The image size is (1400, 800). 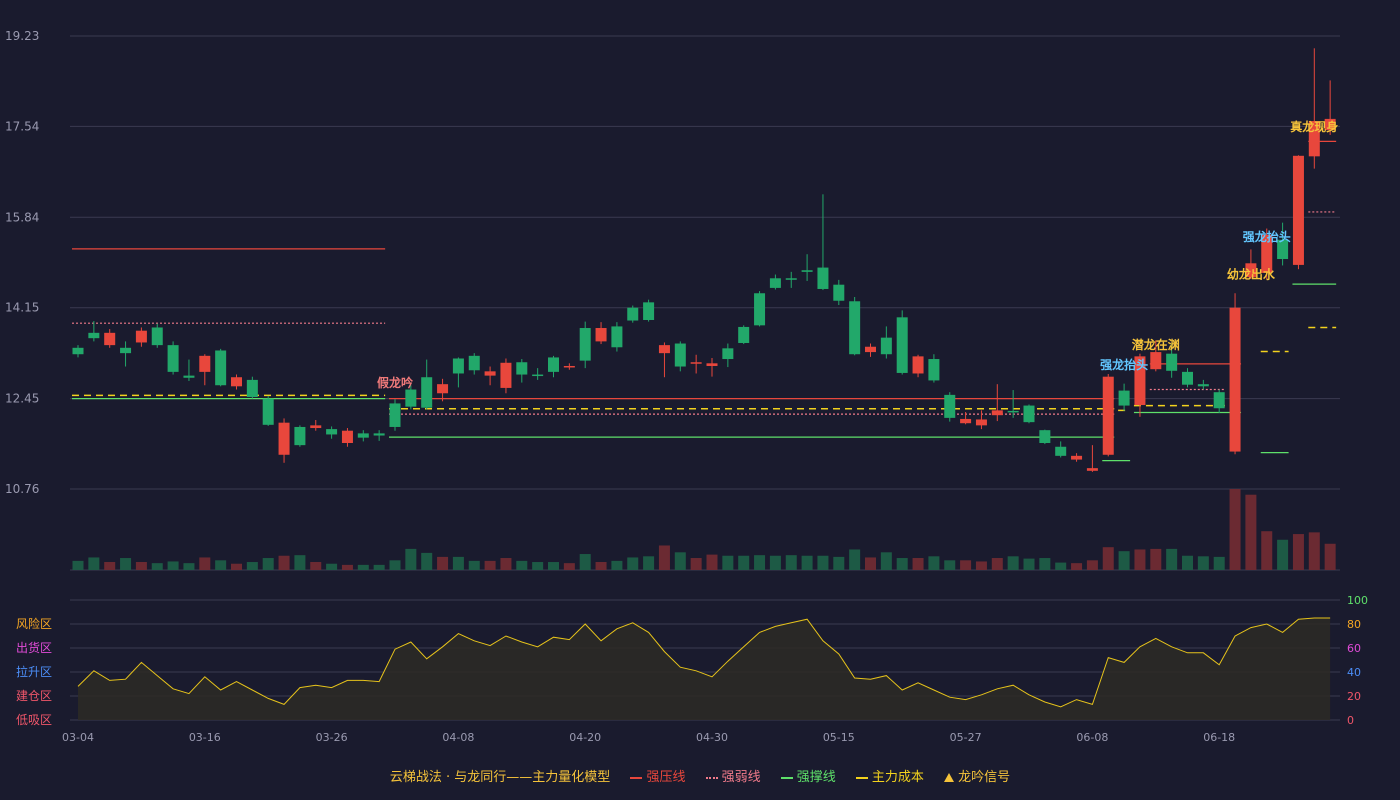 What do you see at coordinates (22, 399) in the screenshot?
I see `price-tick-label: 12.45` at bounding box center [22, 399].